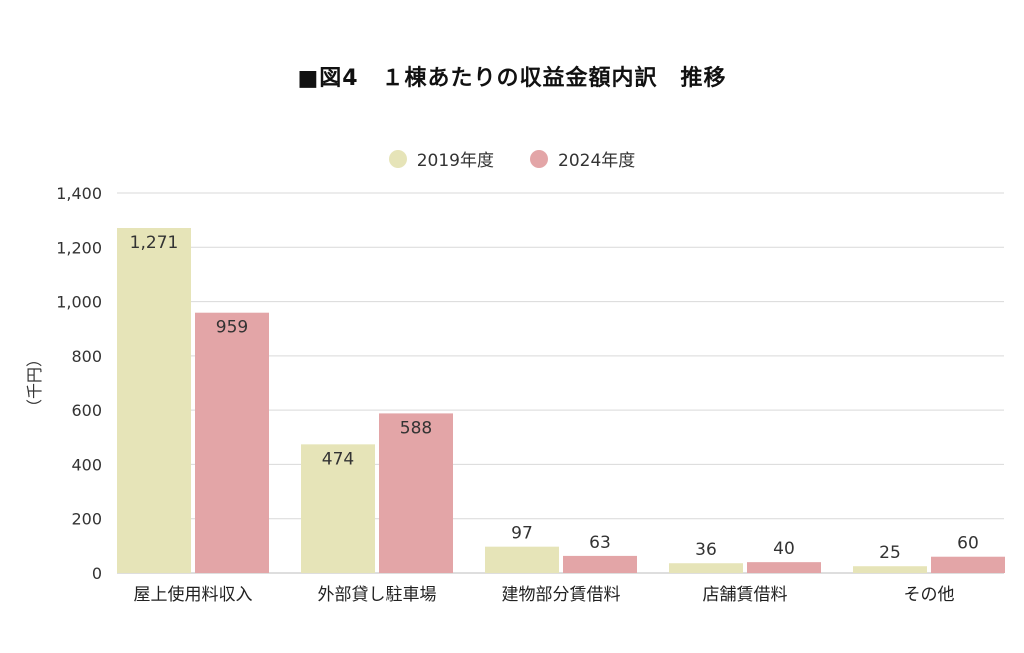 This screenshot has width=1024, height=653. Describe the element at coordinates (784, 549) in the screenshot. I see `data-label: 40` at that location.